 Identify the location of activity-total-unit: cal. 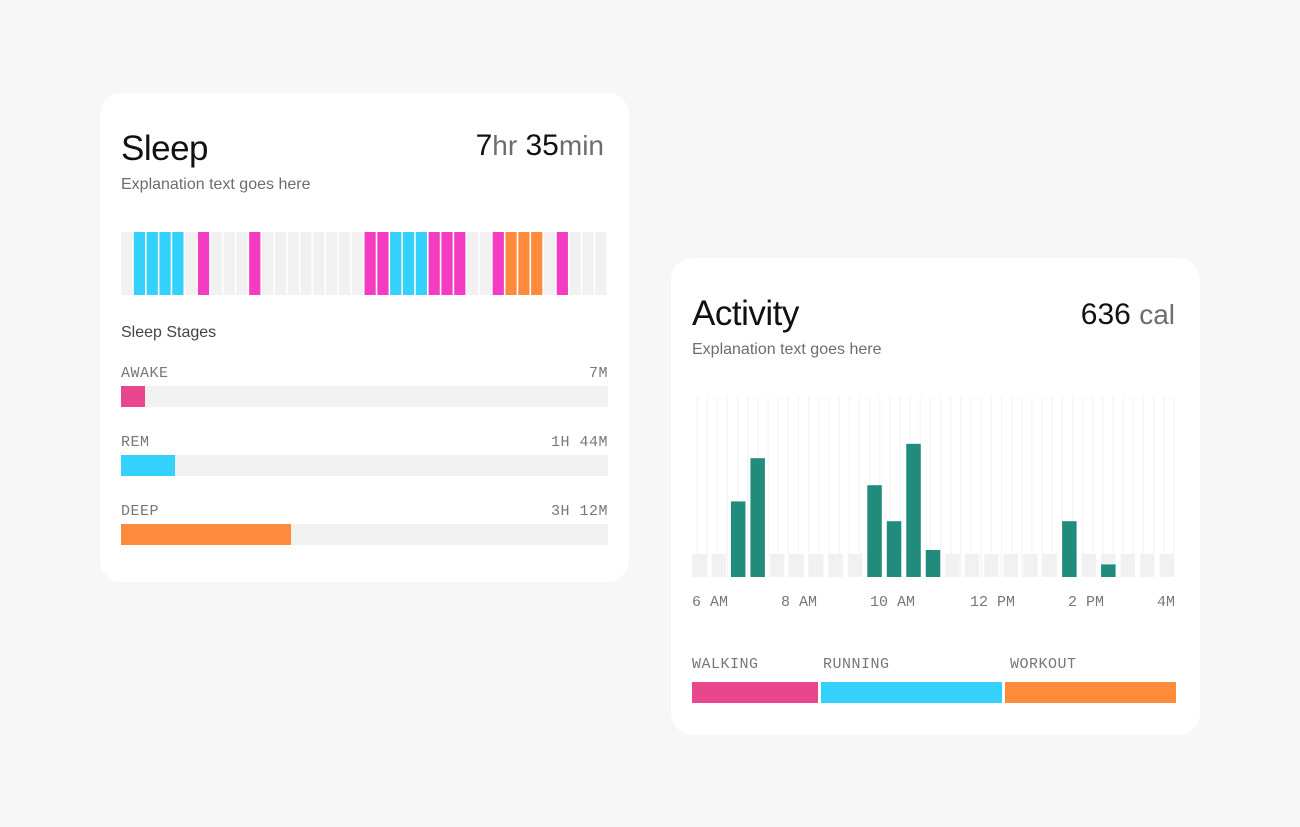
(1157, 314).